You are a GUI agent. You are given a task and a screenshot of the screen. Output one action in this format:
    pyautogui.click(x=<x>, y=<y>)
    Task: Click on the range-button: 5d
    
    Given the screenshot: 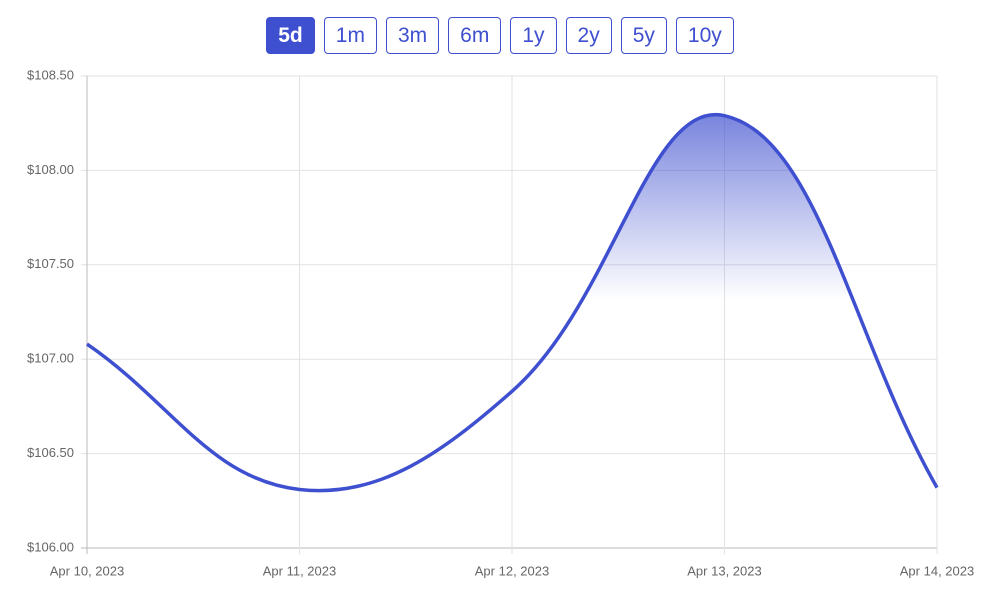 What is the action you would take?
    pyautogui.click(x=290, y=35)
    